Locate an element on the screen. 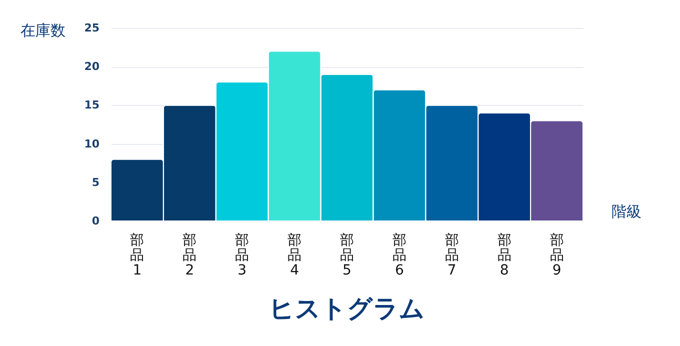 This screenshot has height=346, width=680. text: ヒストグラム is located at coordinates (347, 308).